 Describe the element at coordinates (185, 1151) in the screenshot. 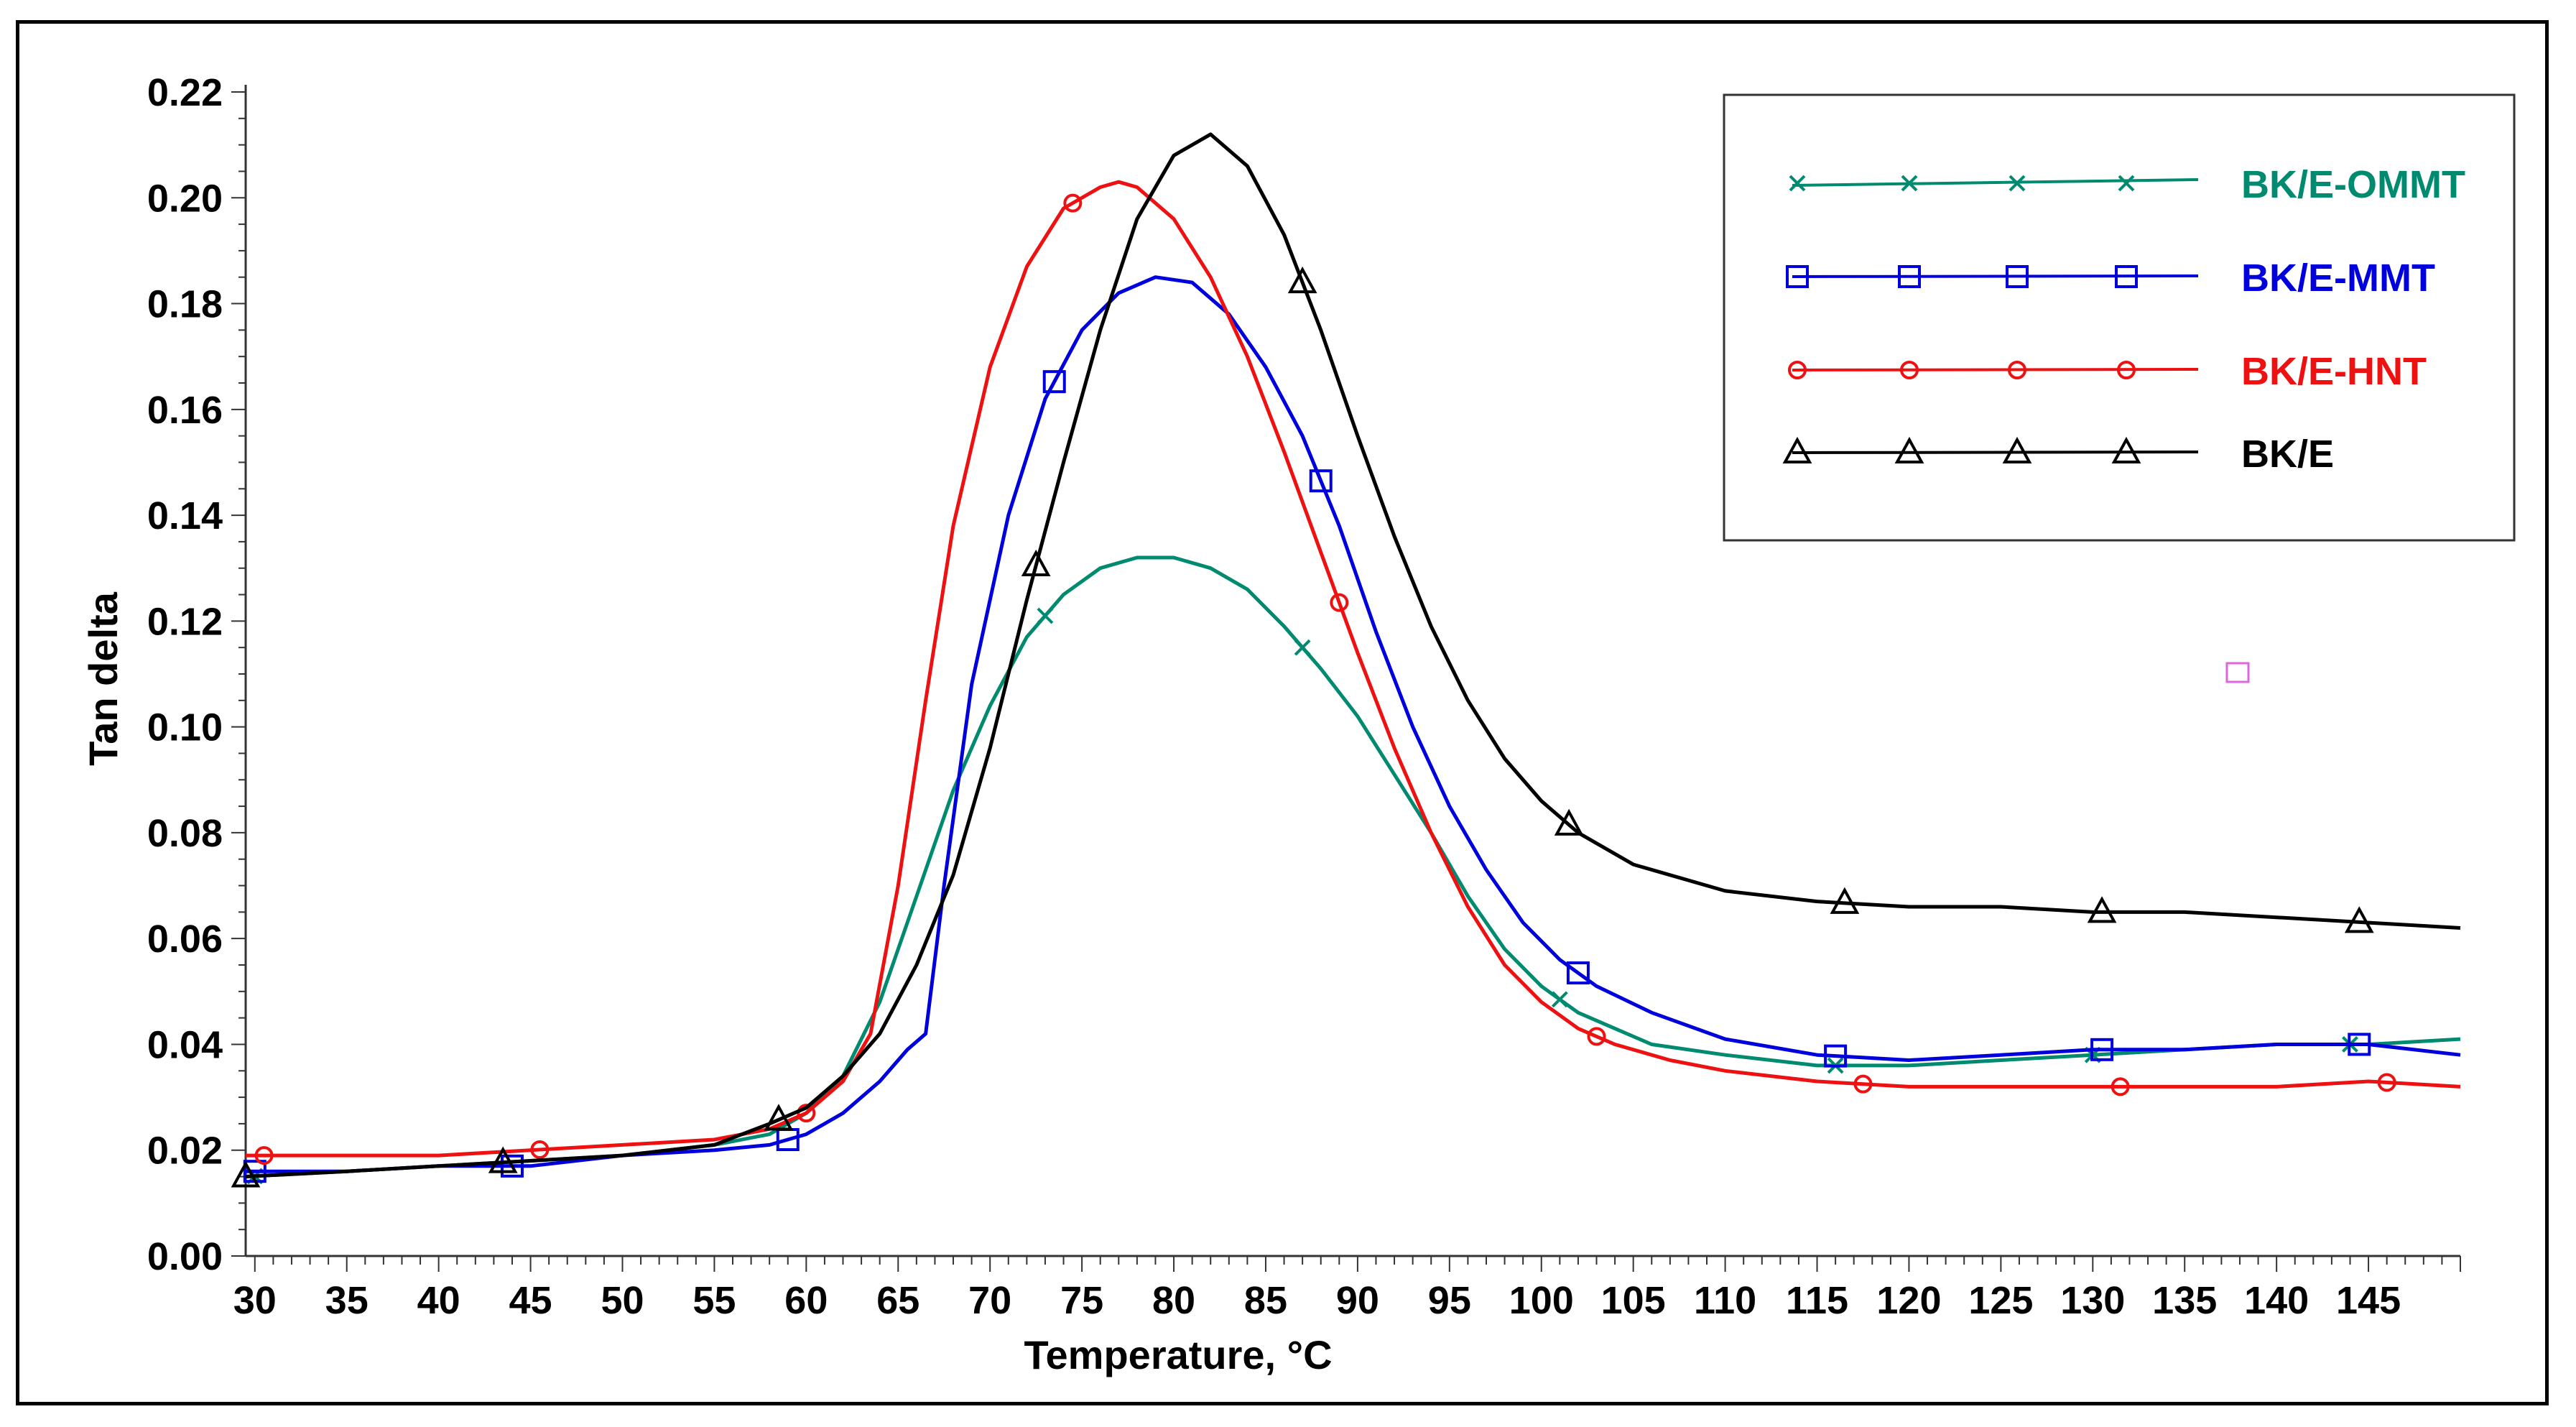

I see `y-tick-label: 0.02` at that location.